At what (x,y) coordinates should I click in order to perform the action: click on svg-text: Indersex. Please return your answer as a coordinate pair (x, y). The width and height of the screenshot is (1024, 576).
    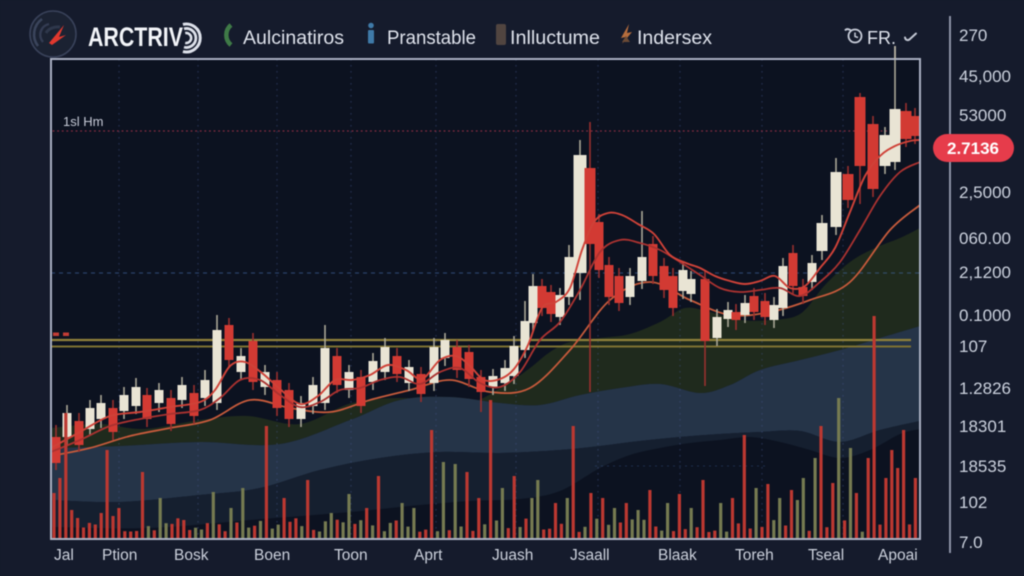
    Looking at the image, I should click on (675, 38).